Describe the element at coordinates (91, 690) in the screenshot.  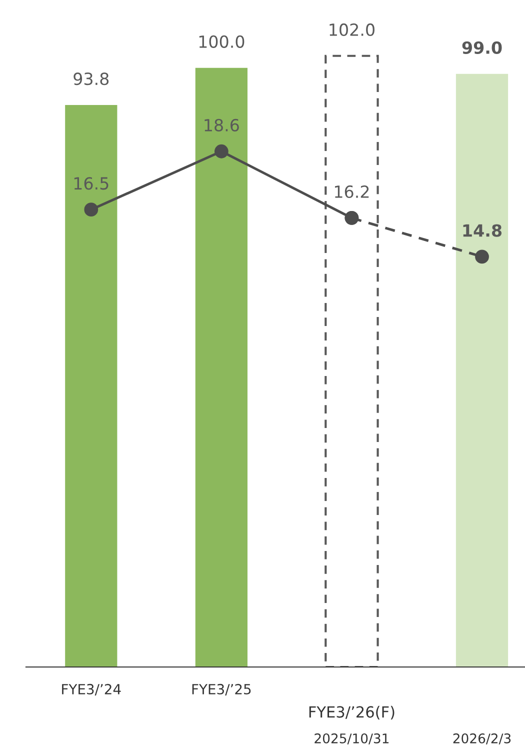
I see `x-tick-label: FYE3/’24` at that location.